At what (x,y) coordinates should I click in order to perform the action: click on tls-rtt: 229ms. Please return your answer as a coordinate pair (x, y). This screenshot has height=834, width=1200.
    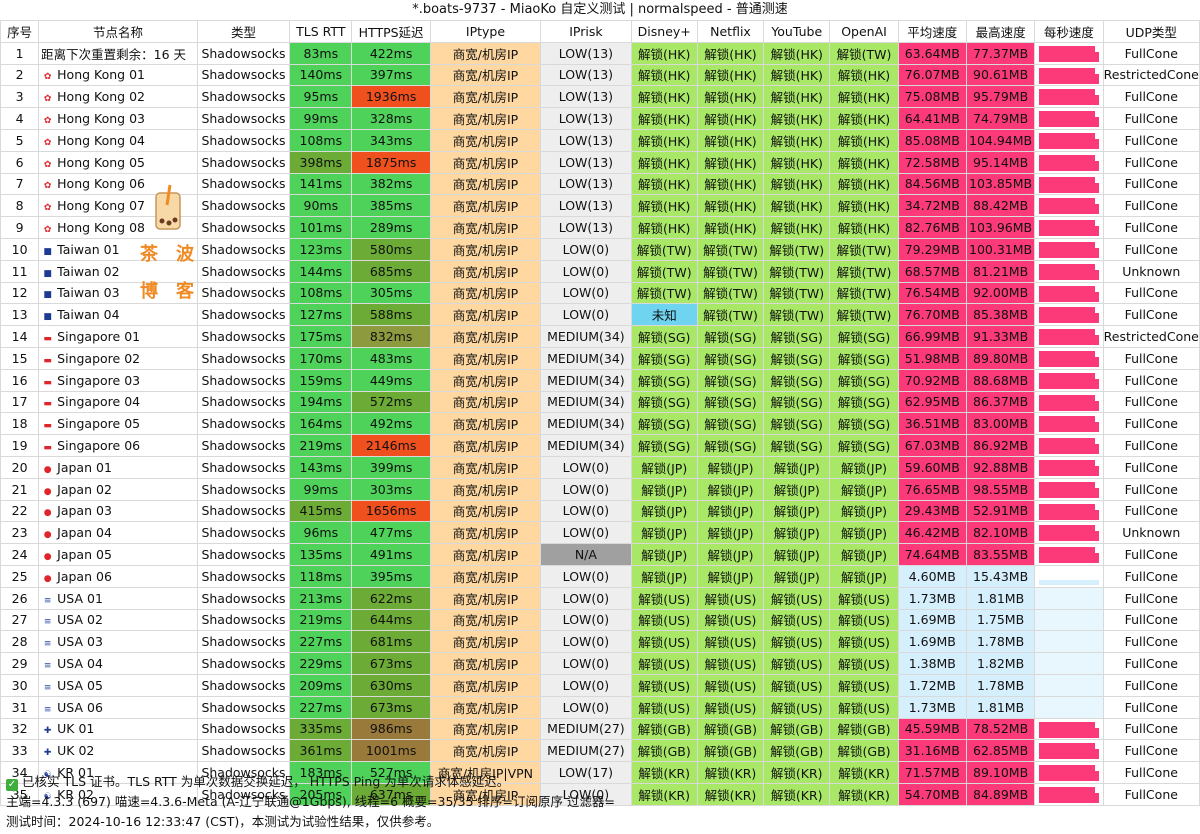
    Looking at the image, I should click on (321, 663).